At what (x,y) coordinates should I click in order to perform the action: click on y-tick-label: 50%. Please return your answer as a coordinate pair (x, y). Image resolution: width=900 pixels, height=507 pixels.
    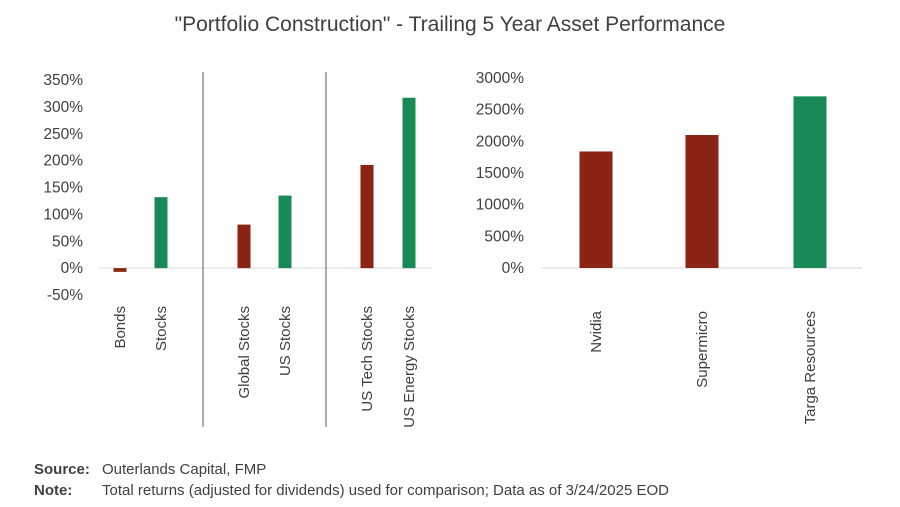
    Looking at the image, I should click on (67, 241).